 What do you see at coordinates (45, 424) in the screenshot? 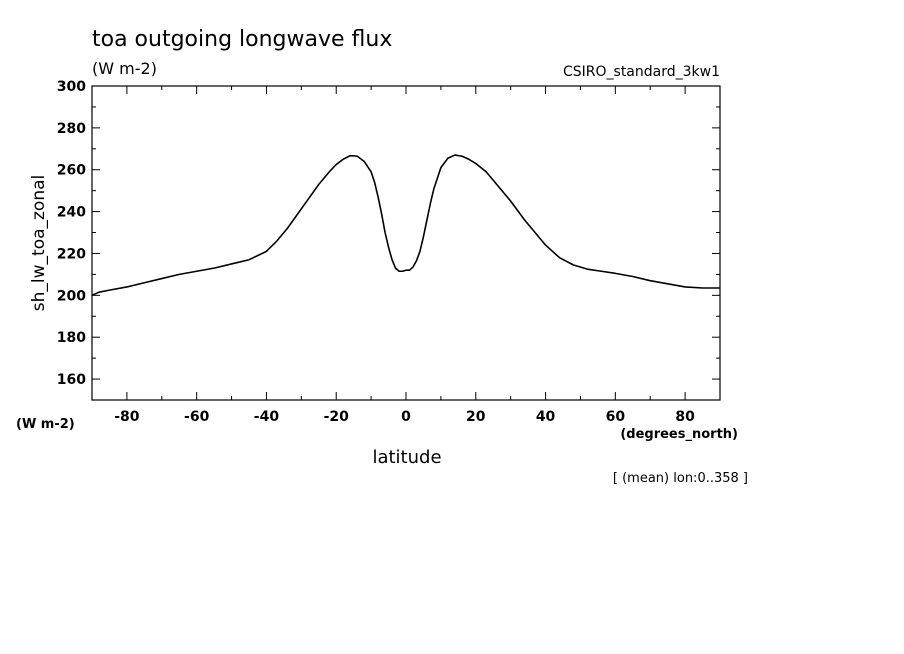
I see `y-units-label: (W m-2)` at bounding box center [45, 424].